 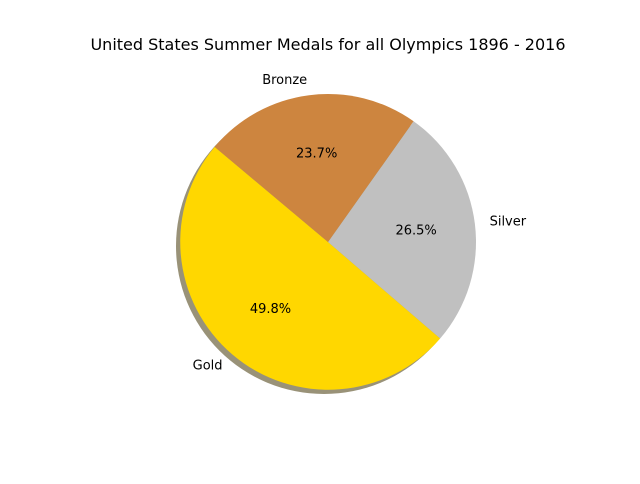 What do you see at coordinates (208, 366) in the screenshot?
I see `slice-label-gold: Gold` at bounding box center [208, 366].